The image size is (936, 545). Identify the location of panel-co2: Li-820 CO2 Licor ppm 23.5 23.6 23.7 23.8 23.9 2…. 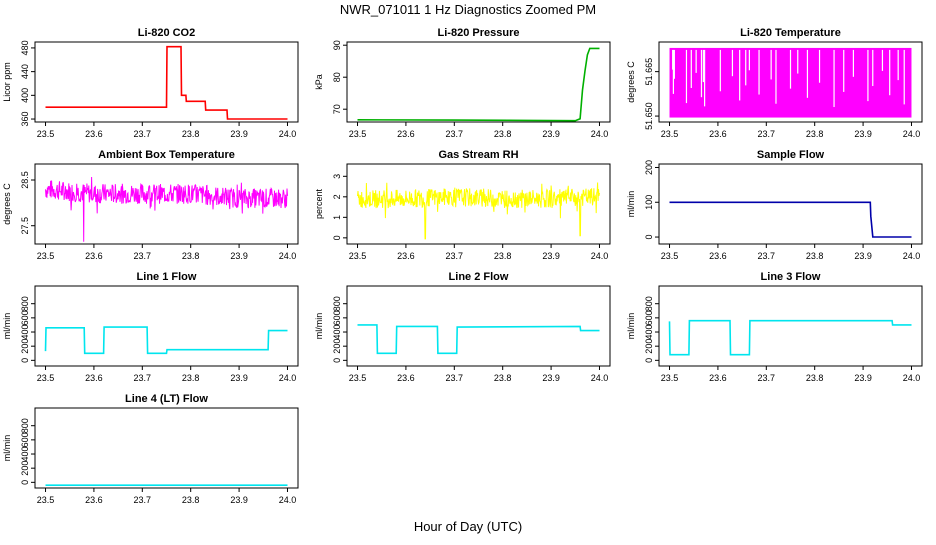
(150, 83).